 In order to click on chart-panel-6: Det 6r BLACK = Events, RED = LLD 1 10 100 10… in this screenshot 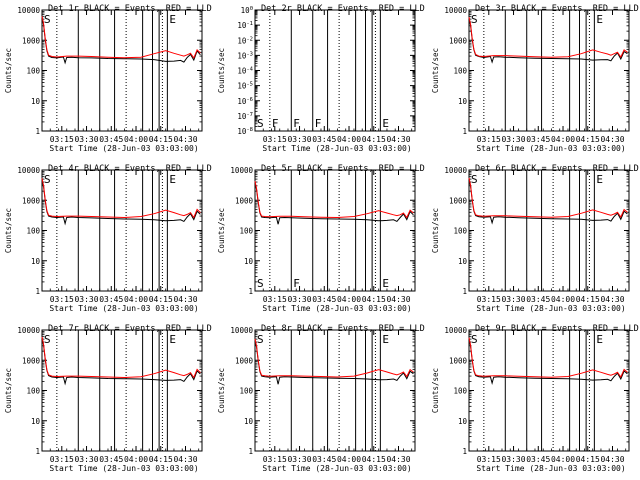, I will do `click(535, 238)`.